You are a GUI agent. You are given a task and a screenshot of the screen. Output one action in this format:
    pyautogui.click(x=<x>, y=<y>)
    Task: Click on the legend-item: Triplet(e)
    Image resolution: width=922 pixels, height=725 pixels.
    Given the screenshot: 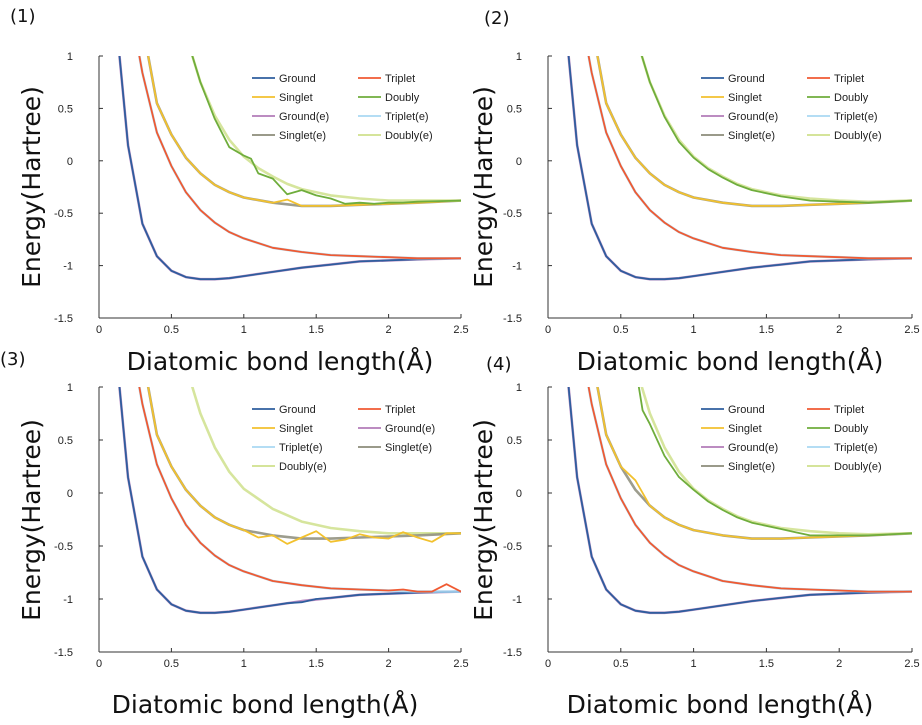 What is the action you would take?
    pyautogui.click(x=842, y=117)
    